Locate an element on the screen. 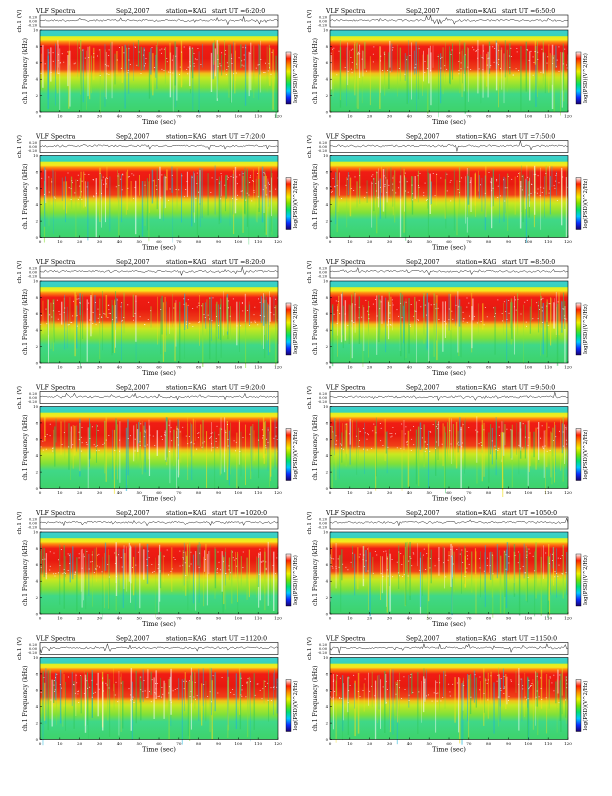 Image resolution: width=612 pixels, height=796 pixels. panel-start-time: start UT =7:50:0 is located at coordinates (528, 137).